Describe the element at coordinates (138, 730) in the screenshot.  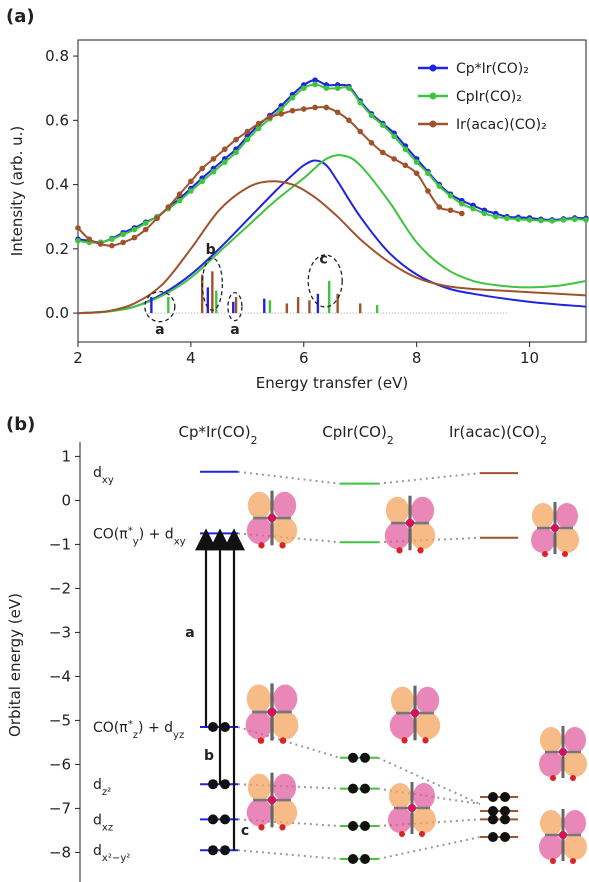
I see `orbital-label-2: CO(π*z) + dyz` at that location.